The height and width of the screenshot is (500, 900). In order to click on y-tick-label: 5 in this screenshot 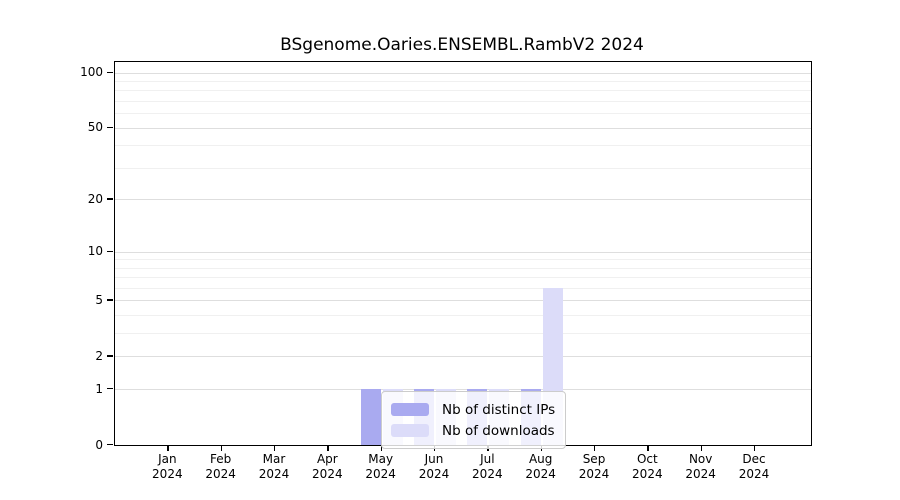, I will do `click(99, 299)`.